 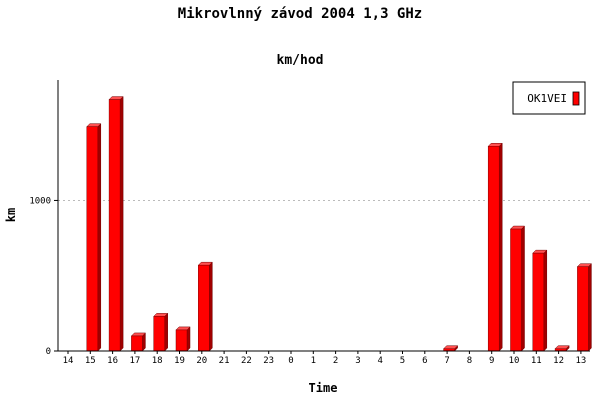 What do you see at coordinates (290, 361) in the screenshot?
I see `x-tick-label: 0` at bounding box center [290, 361].